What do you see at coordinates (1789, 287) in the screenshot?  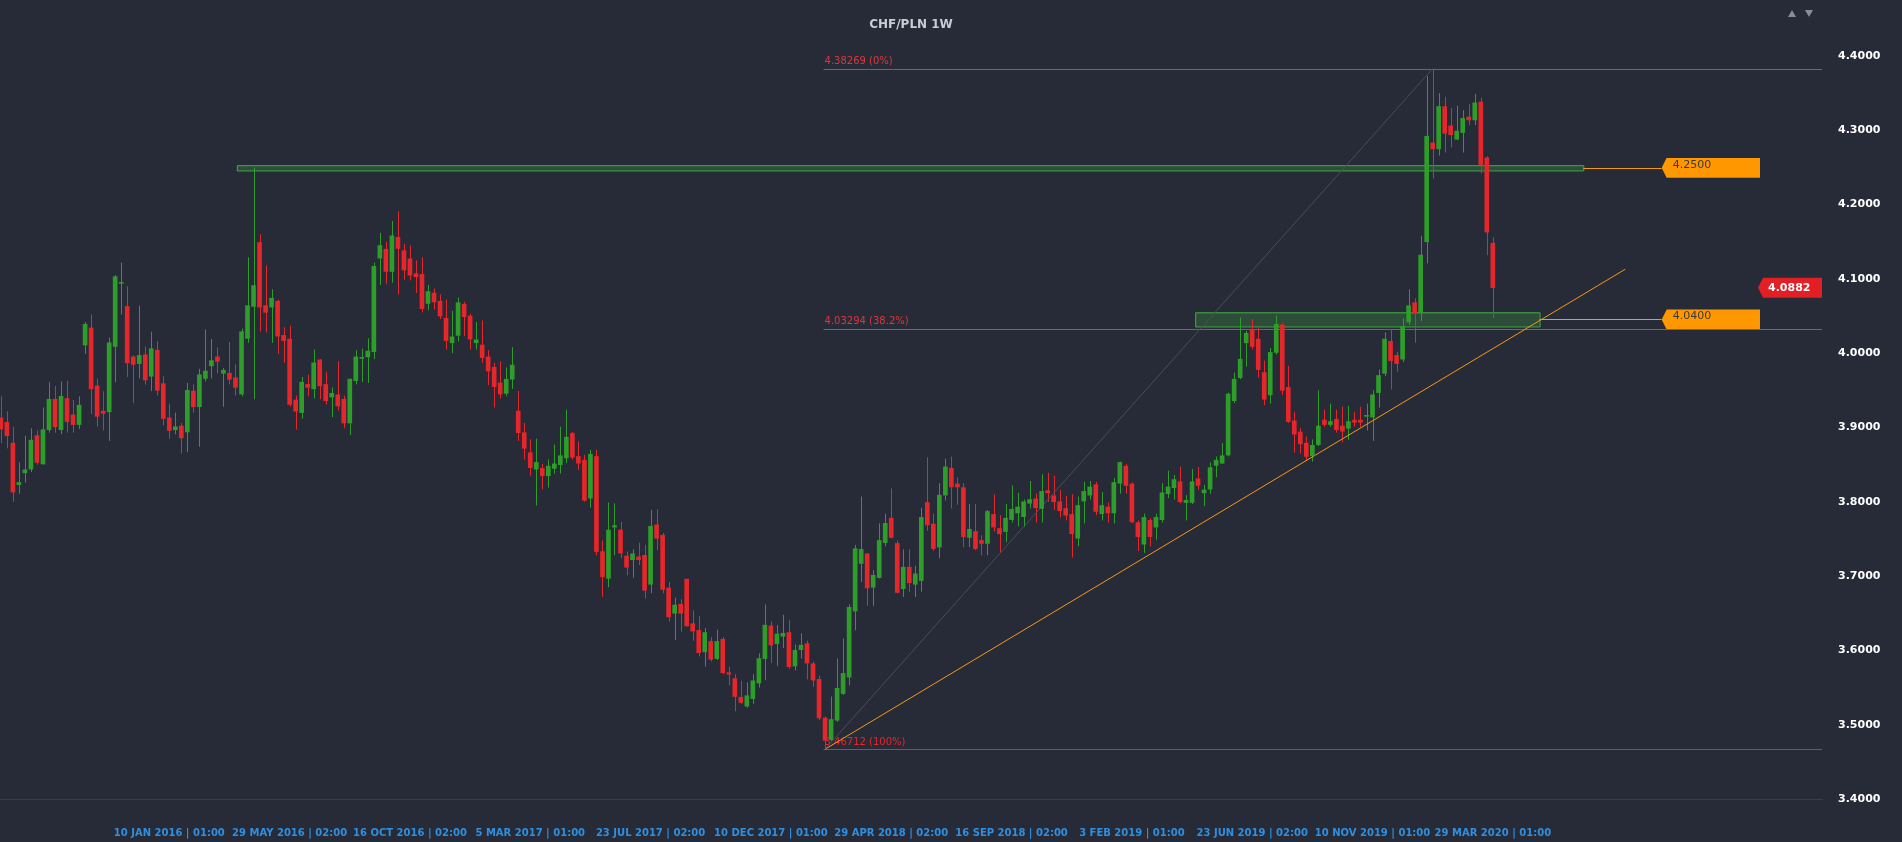 I see `annotation: 4.0882` at bounding box center [1789, 287].